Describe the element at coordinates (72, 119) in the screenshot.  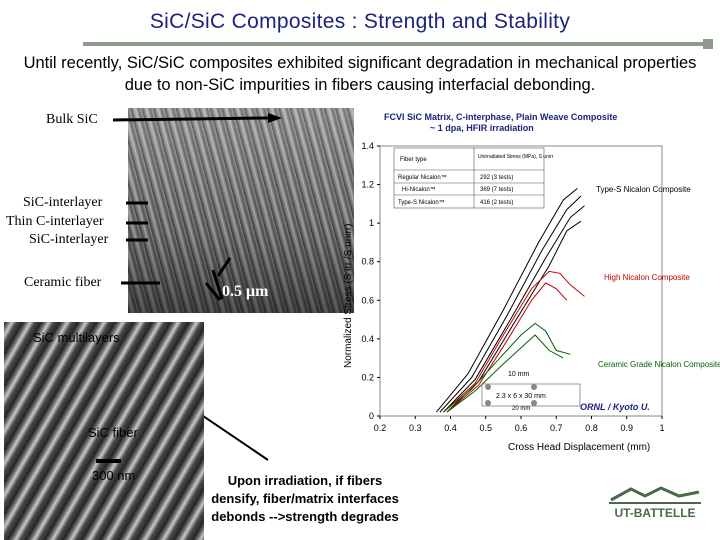
I see `label-bulk-sic: Bulk SiC` at that location.